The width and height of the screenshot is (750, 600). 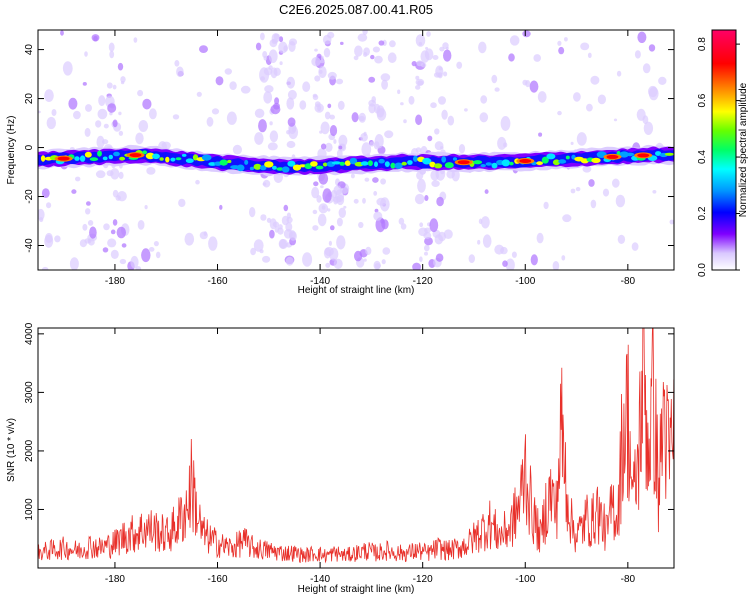 I want to click on x-tick-label: -120, so click(x=423, y=579).